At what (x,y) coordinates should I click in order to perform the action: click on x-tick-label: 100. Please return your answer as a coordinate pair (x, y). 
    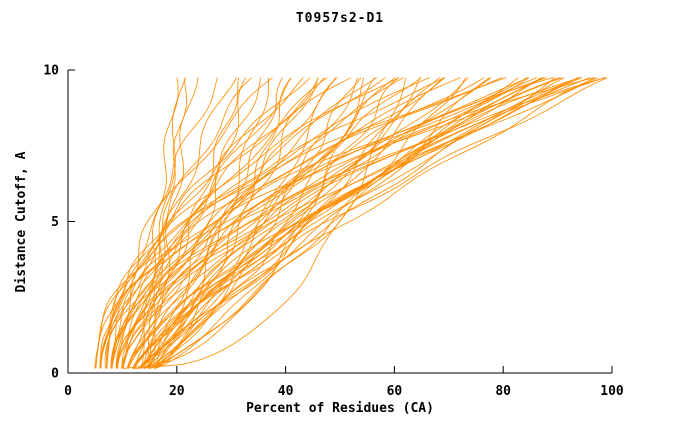
    Looking at the image, I should click on (612, 391).